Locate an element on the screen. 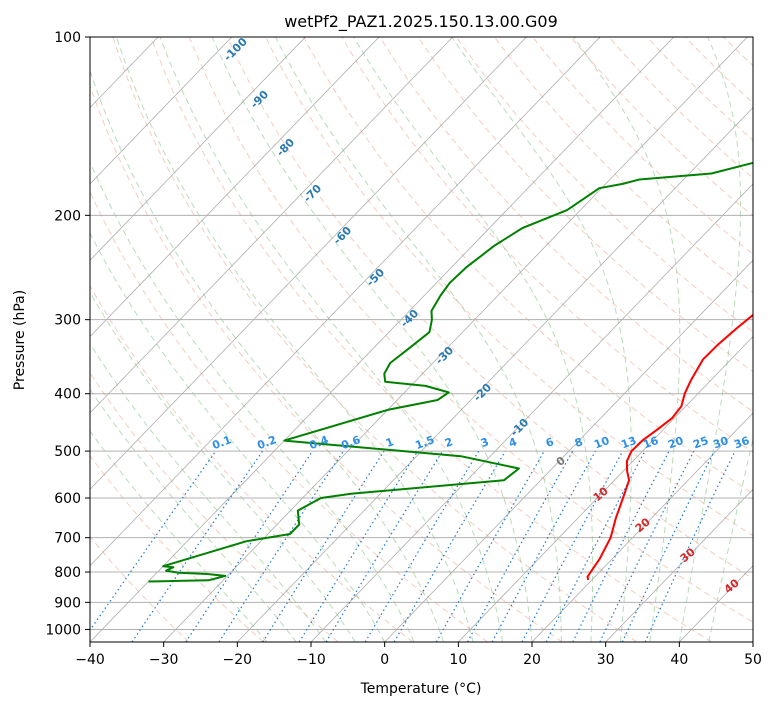  x-tick-label: −30 is located at coordinates (164, 660).